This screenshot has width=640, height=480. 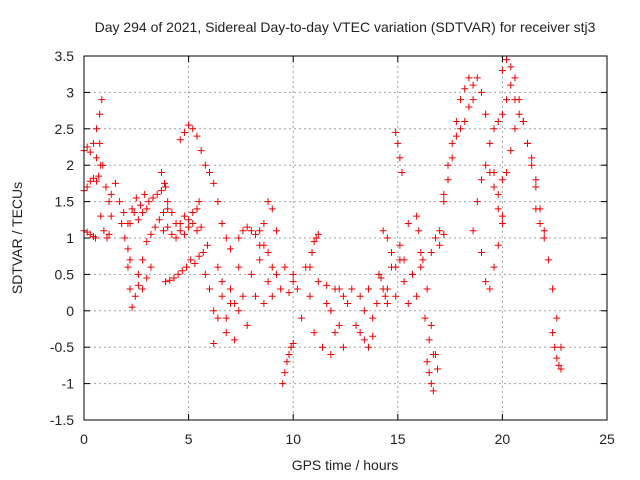 I want to click on y-tick-label: -1, so click(x=68, y=384).